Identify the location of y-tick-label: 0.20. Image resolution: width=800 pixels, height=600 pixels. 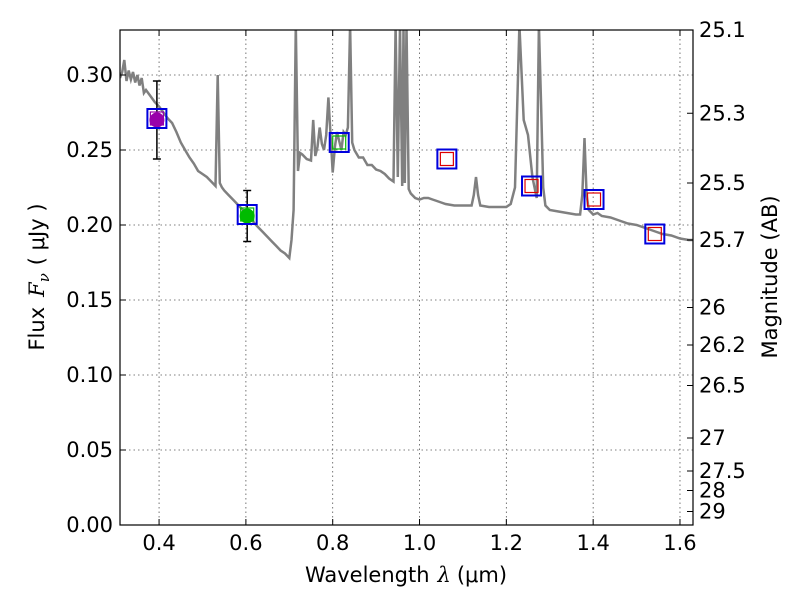
(89, 225).